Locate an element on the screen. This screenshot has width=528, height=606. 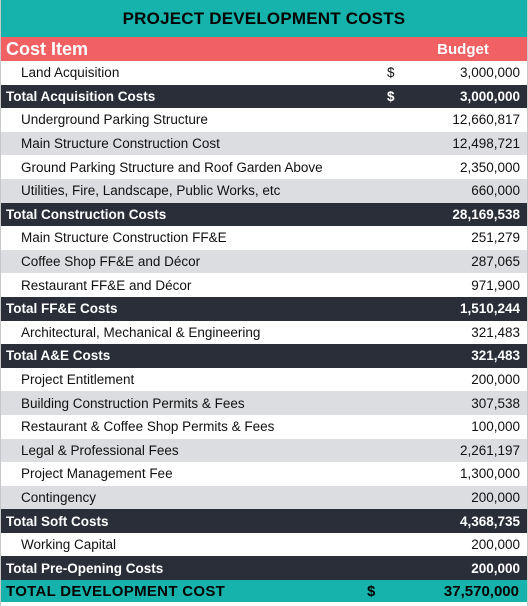
subtotal-row: Total FF&E Costs 1,510,244 is located at coordinates (264, 308).